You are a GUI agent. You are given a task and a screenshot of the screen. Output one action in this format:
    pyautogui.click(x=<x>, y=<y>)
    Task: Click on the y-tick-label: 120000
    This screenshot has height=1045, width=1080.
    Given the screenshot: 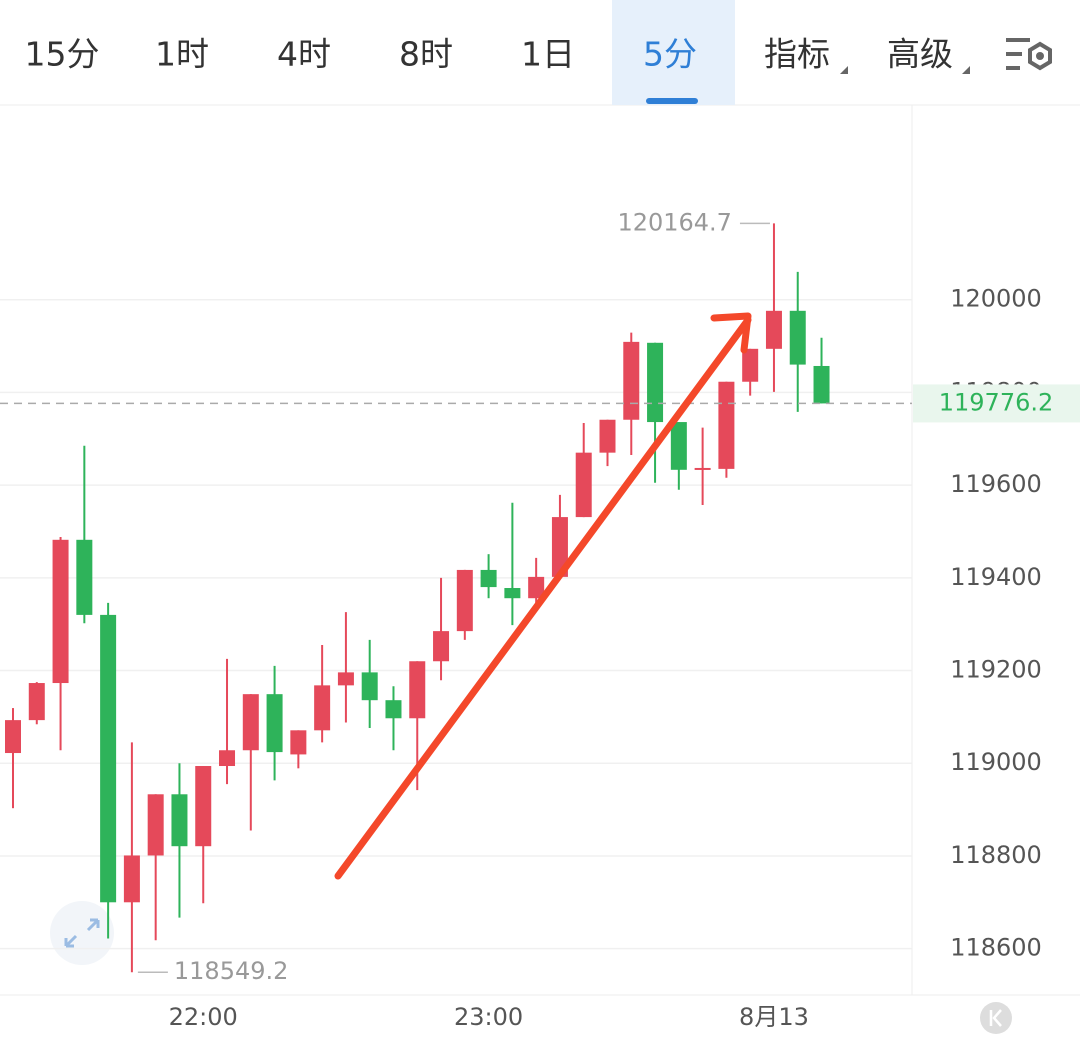 What is the action you would take?
    pyautogui.click(x=996, y=299)
    